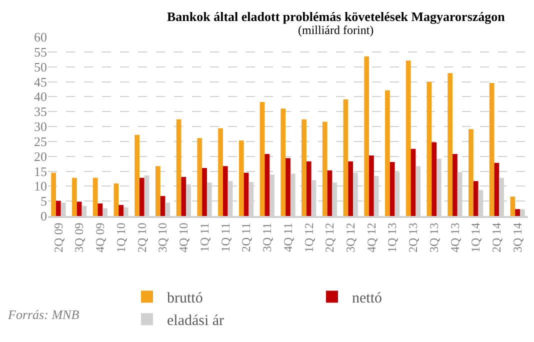 The image size is (534, 342). What do you see at coordinates (79, 237) in the screenshot?
I see `x-tick-label: 3Q 09` at bounding box center [79, 237].